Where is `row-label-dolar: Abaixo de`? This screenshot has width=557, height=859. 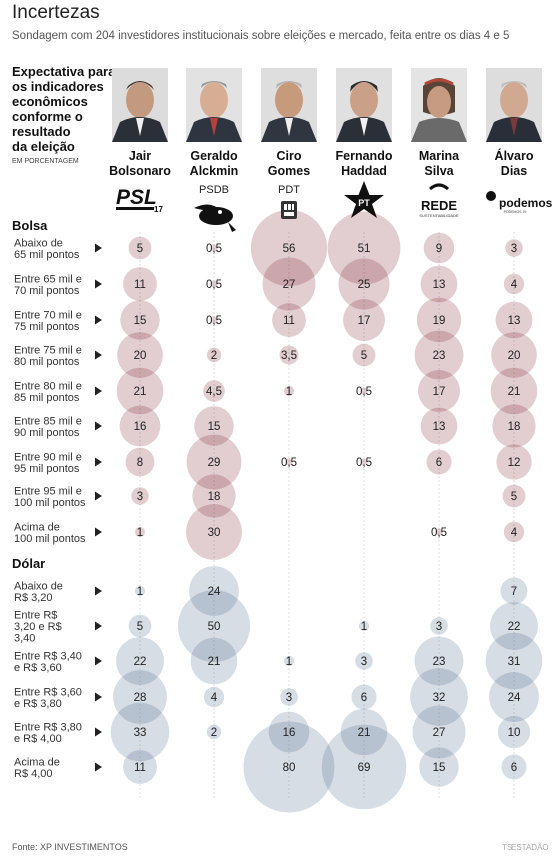 row-label-dolar: Abaixo de is located at coordinates (38, 586).